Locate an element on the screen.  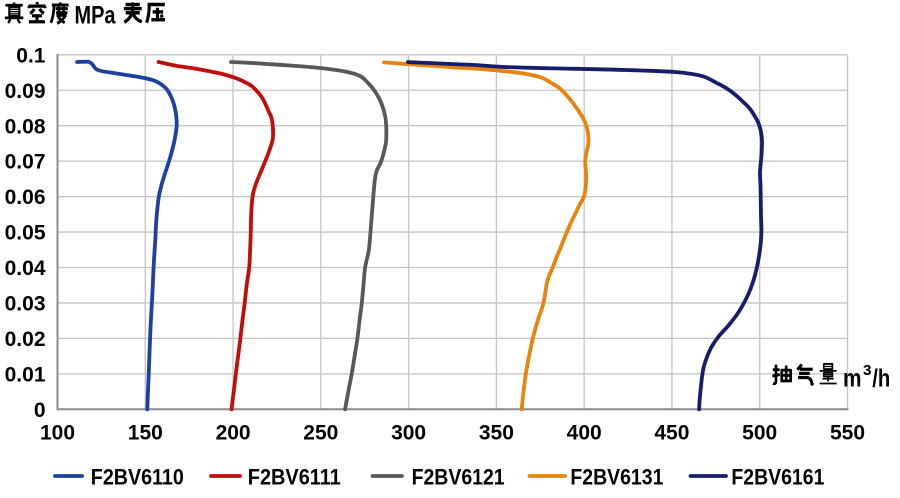
svg-text: m is located at coordinates (852, 379).